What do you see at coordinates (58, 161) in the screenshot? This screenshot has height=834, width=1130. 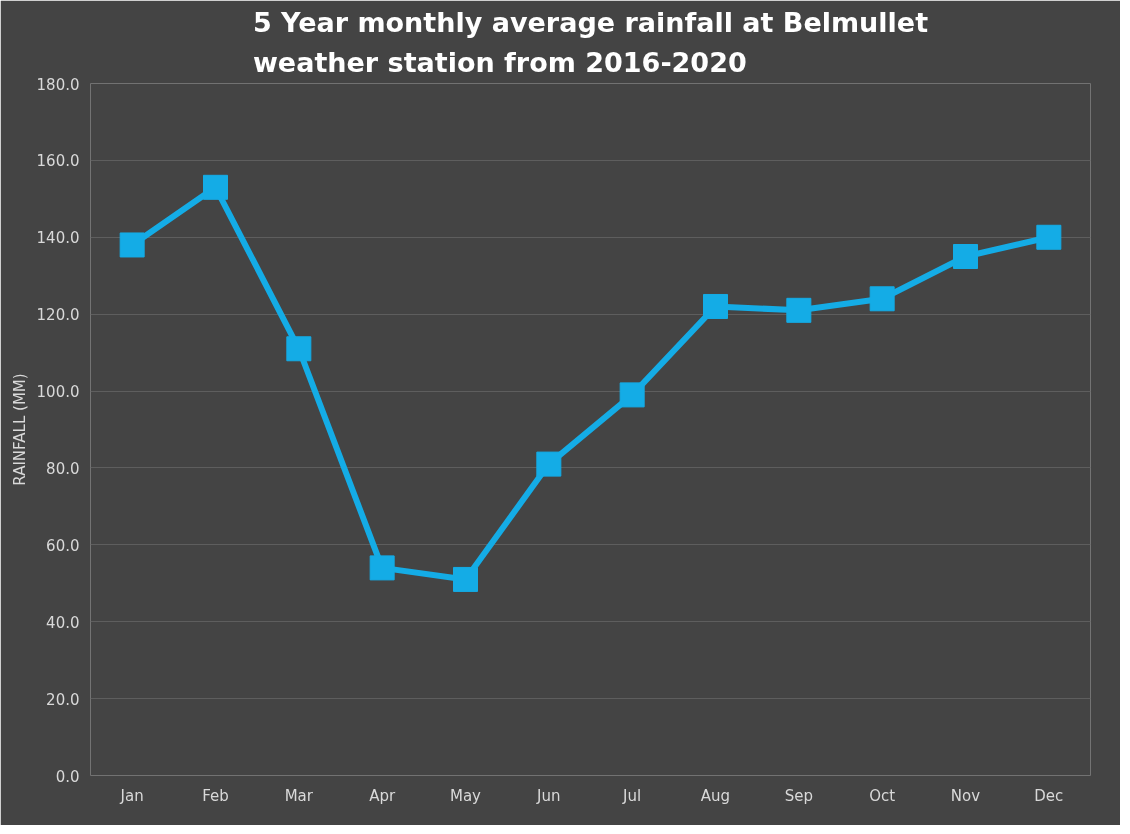 I see `y-tick-label: 160.0` at bounding box center [58, 161].